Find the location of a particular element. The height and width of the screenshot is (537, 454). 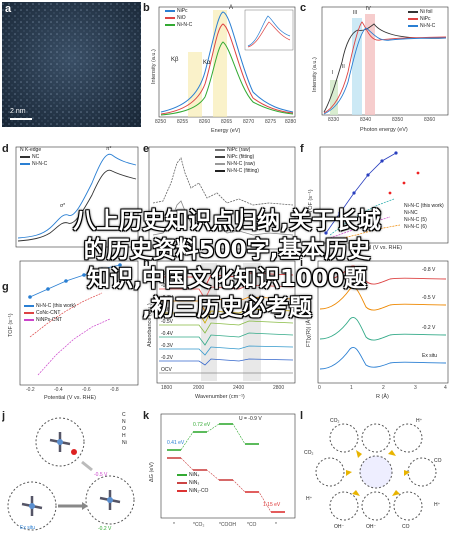

tick: 2000 is located at coordinates (199, 388).